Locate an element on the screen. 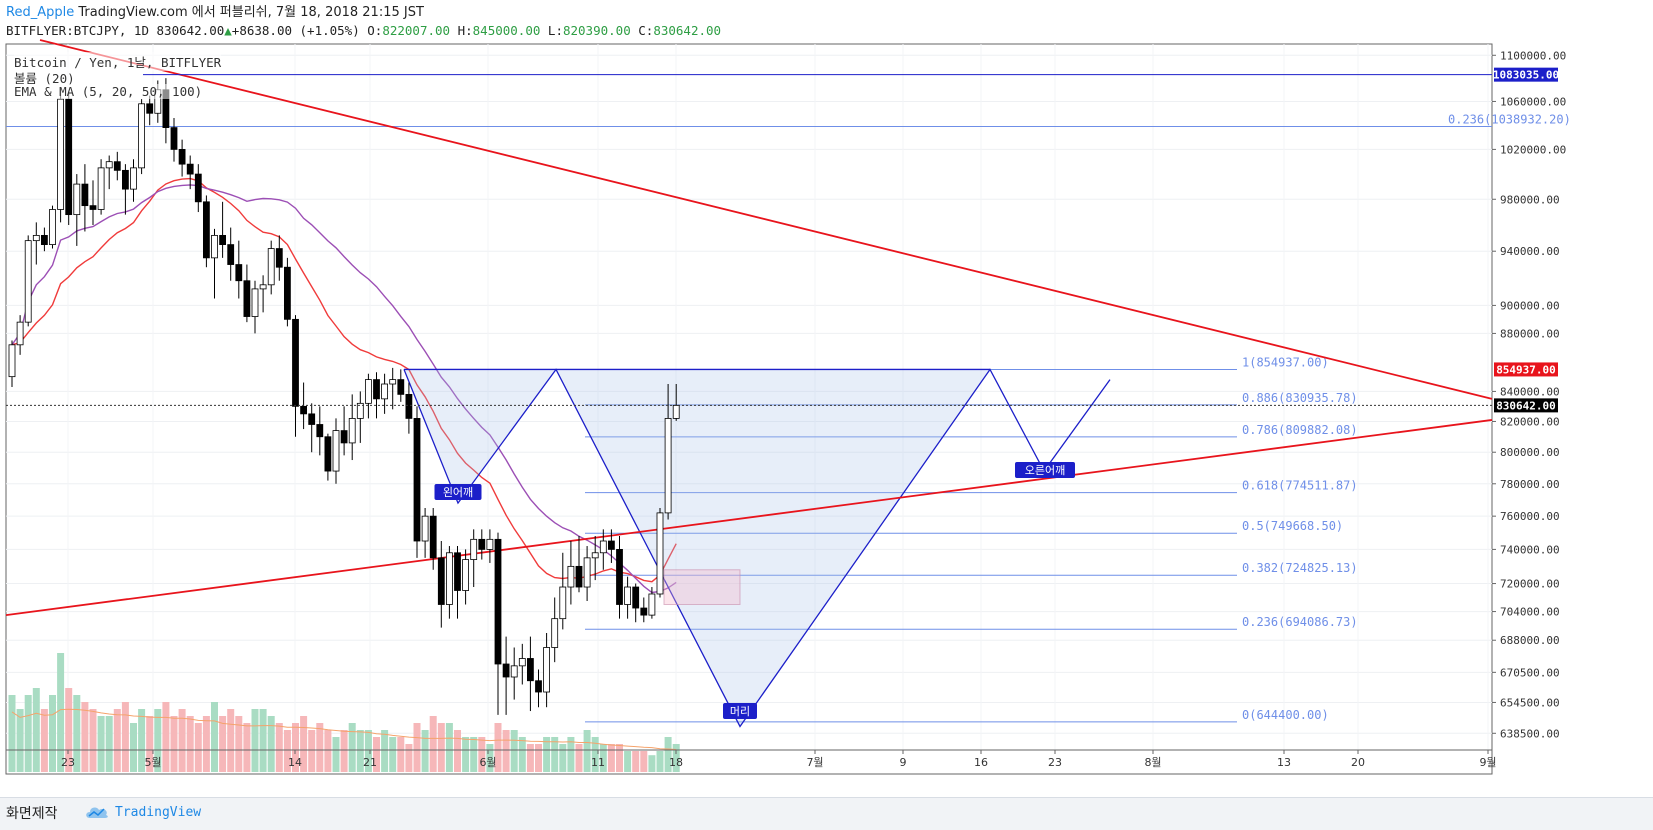  legend-symbol: Bitcoin / Yen, 1날, BITFLYER is located at coordinates (118, 61).